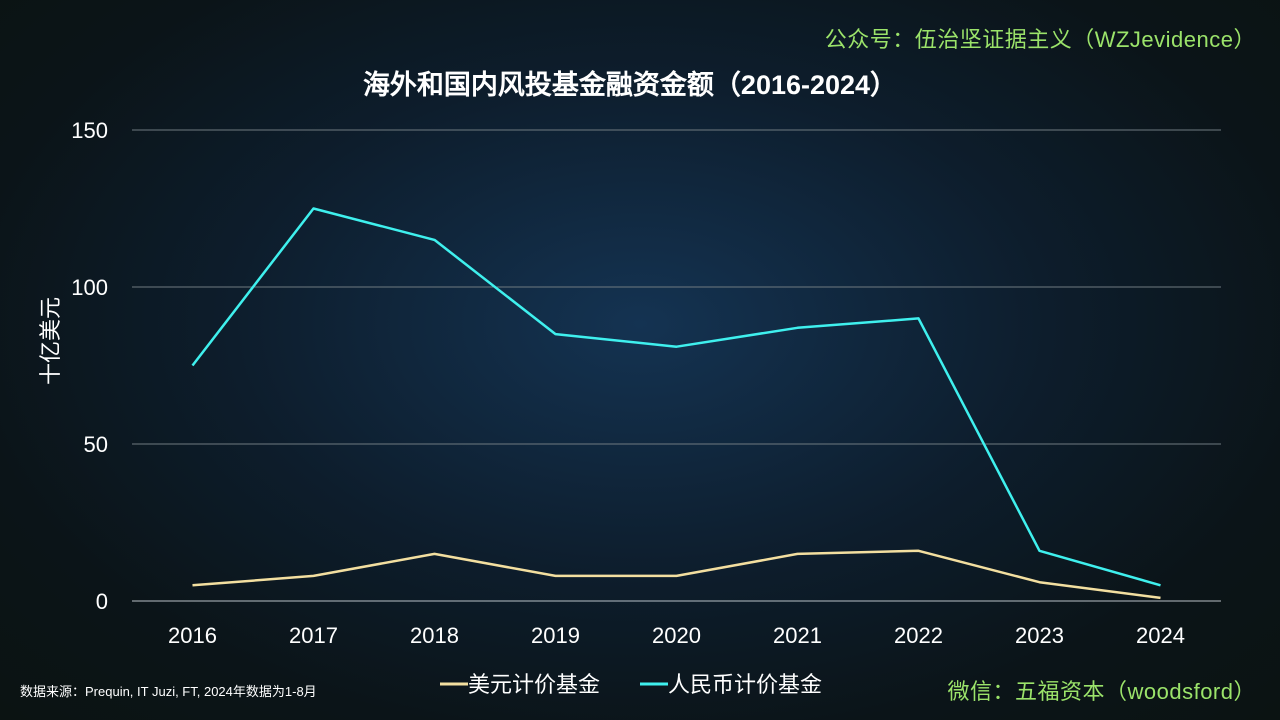 The height and width of the screenshot is (720, 1280). What do you see at coordinates (1101, 691) in the screenshot?
I see `watermark-bottom: 微信：五福资本（woodsford）` at bounding box center [1101, 691].